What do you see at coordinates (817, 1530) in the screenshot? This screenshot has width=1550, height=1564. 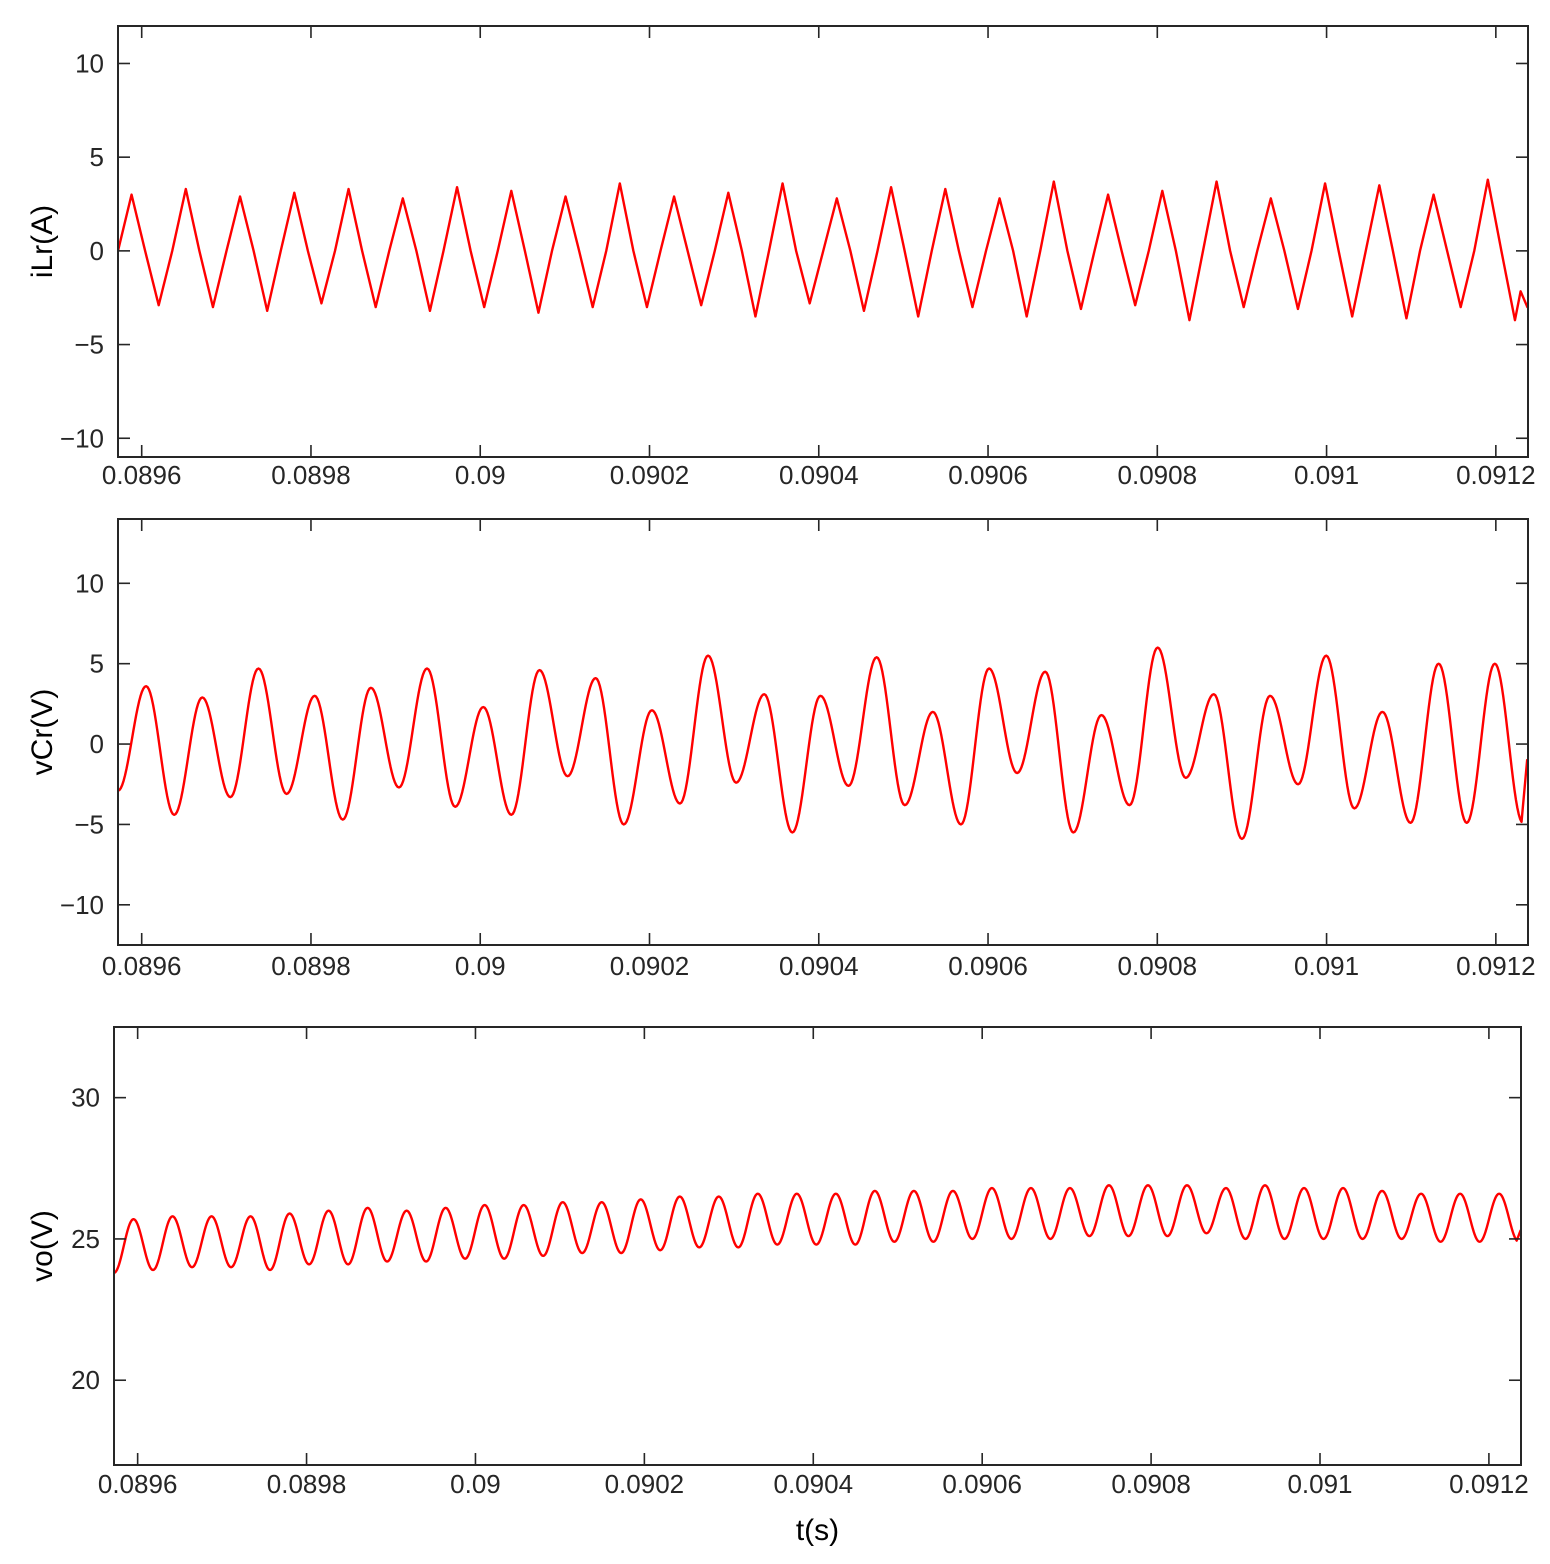 I see `x-axis-label: t(s)` at bounding box center [817, 1530].